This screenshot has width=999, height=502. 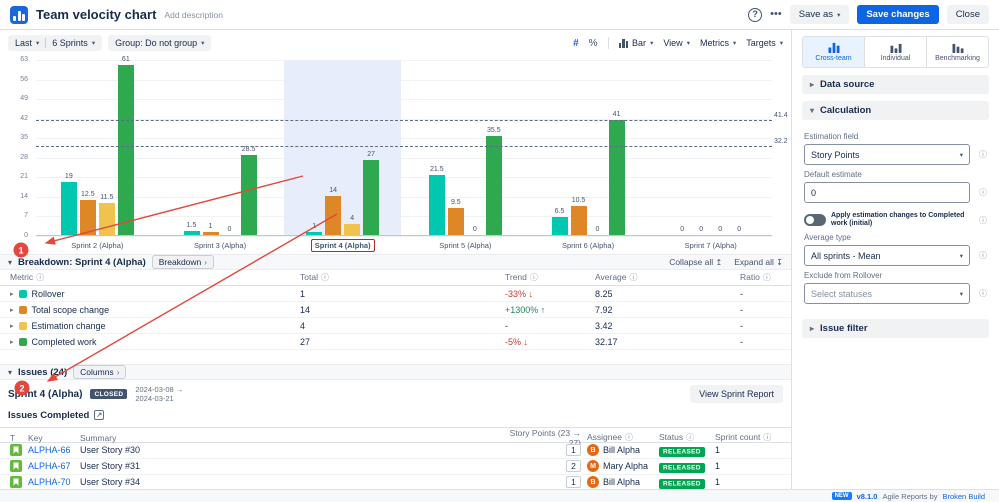 What do you see at coordinates (182, 262) in the screenshot?
I see `breakdown-chip-button: Breakdown ›` at bounding box center [182, 262].